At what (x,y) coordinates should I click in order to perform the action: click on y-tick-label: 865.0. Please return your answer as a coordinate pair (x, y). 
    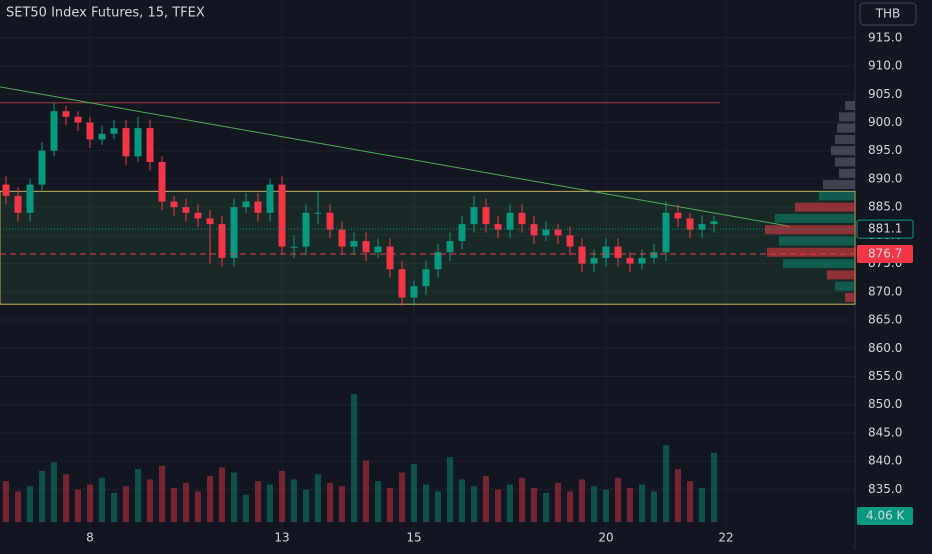
    Looking at the image, I should click on (885, 320).